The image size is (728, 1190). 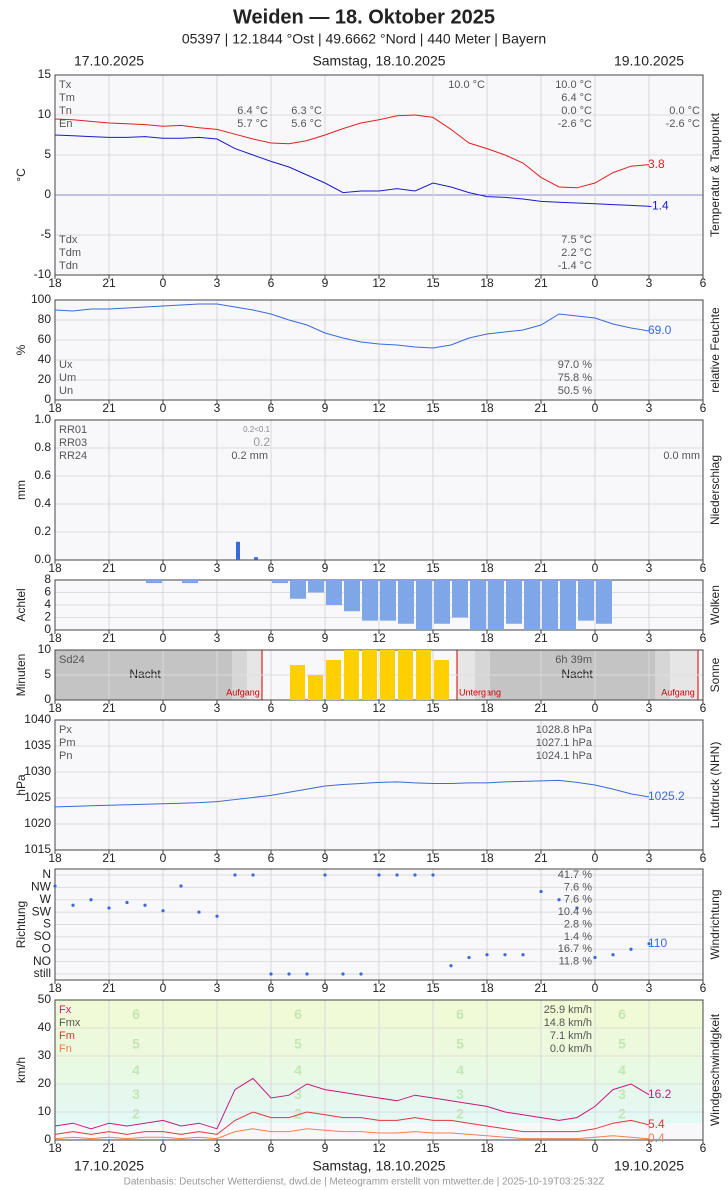 What do you see at coordinates (65, 1010) in the screenshot?
I see `stat-label: Fx` at bounding box center [65, 1010].